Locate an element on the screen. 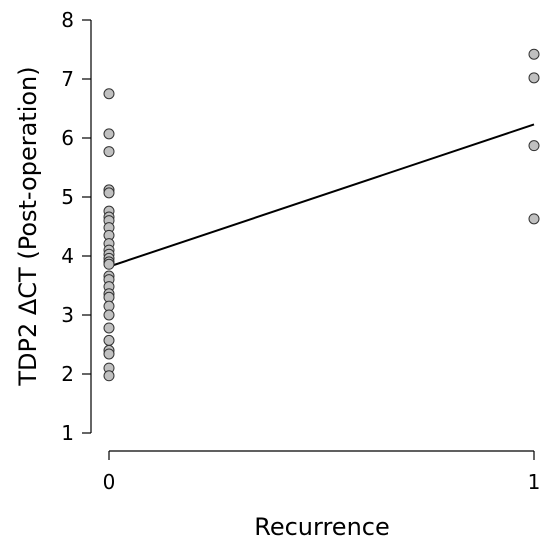 The image size is (550, 543). y-tick-label: 4 is located at coordinates (67, 256).